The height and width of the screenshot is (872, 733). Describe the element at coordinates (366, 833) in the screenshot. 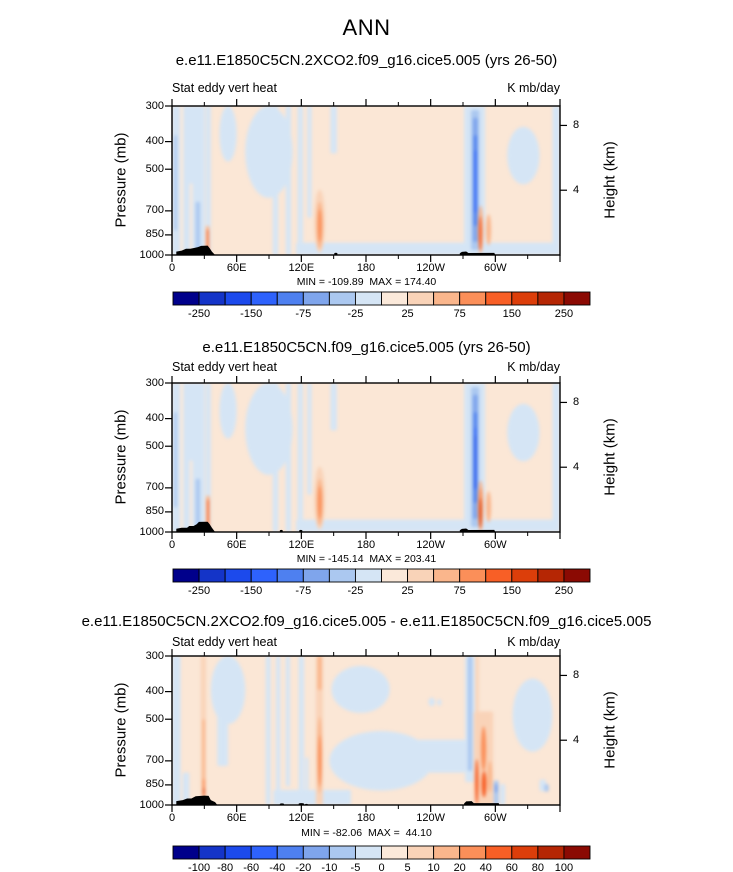

I see `panel3-minmax: MIN = -82.06 MAX = 44.10` at that location.